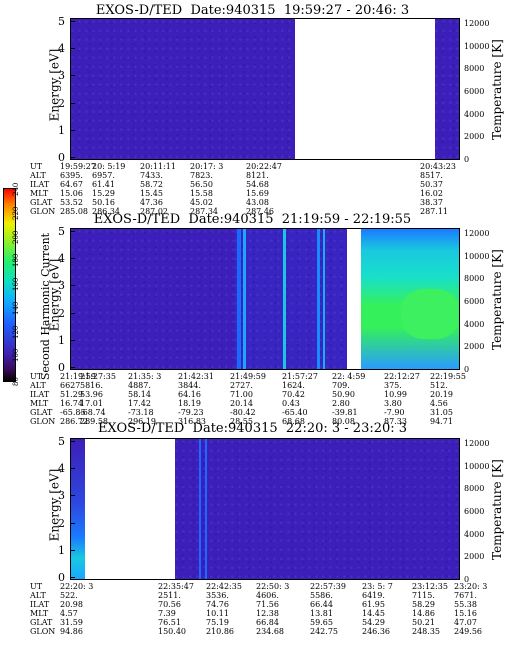 This screenshot has height=649, width=505. What do you see at coordinates (141, 412) in the screenshot?
I see `info-value: -73.18` at bounding box center [141, 412].